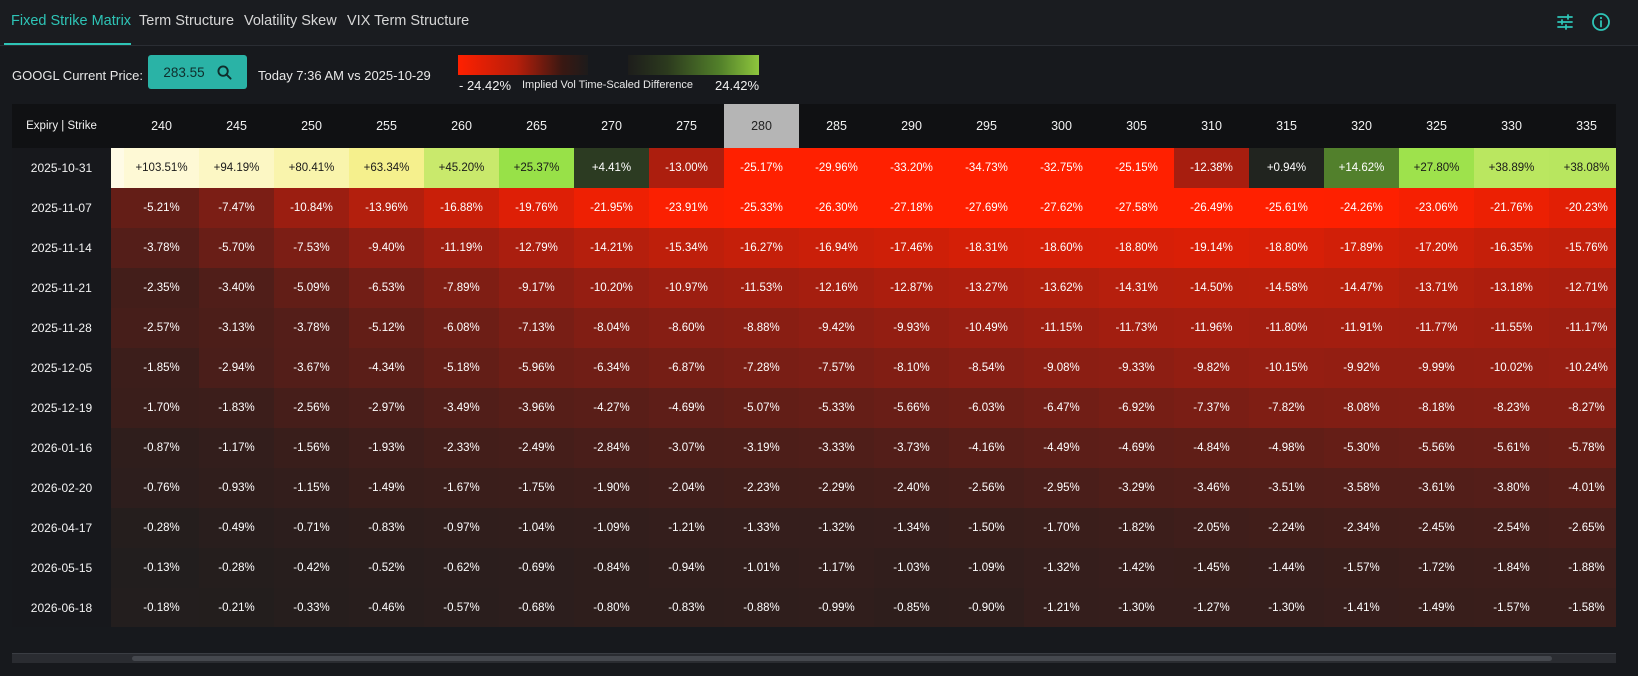 This screenshot has width=1638, height=676. What do you see at coordinates (1511, 568) in the screenshot?
I see `matrix-cell: -1.84%` at bounding box center [1511, 568].